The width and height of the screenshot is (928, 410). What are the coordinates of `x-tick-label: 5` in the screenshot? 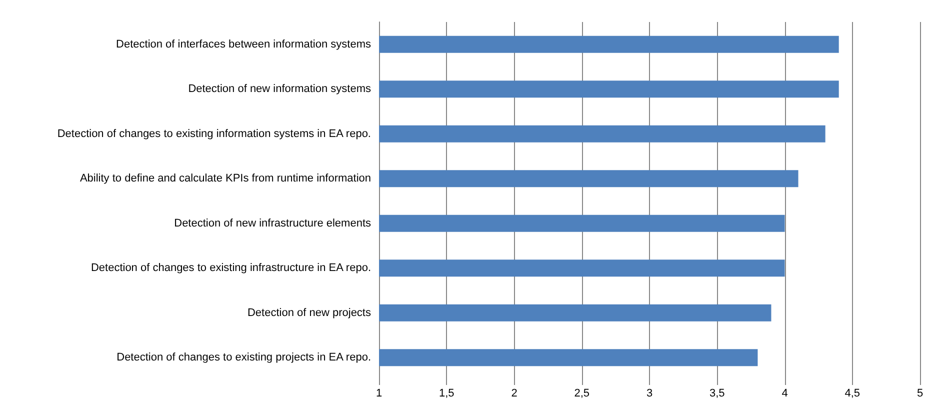 It's located at (920, 394).